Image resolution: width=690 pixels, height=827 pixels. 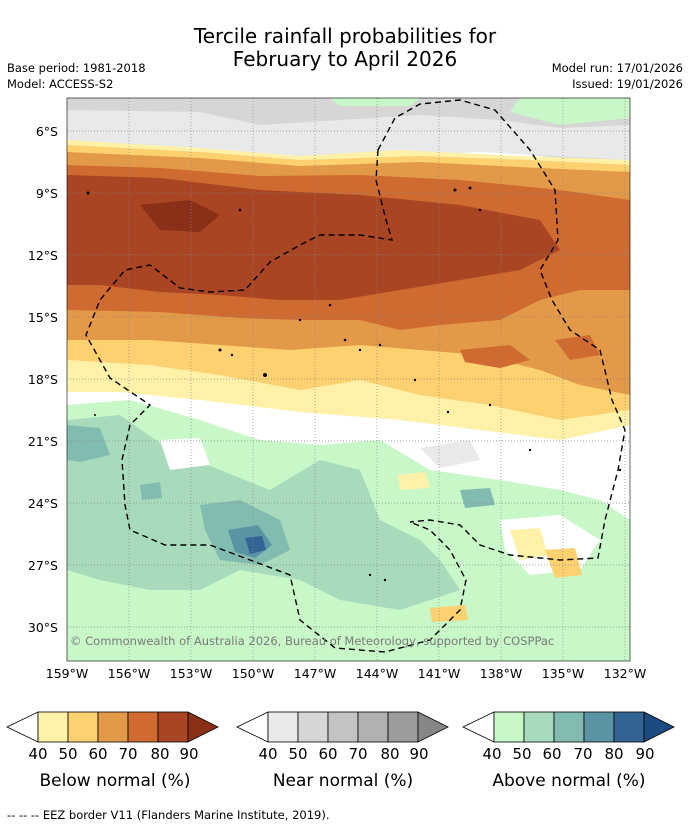 I want to click on lat-label: 6°S, so click(x=46, y=131).